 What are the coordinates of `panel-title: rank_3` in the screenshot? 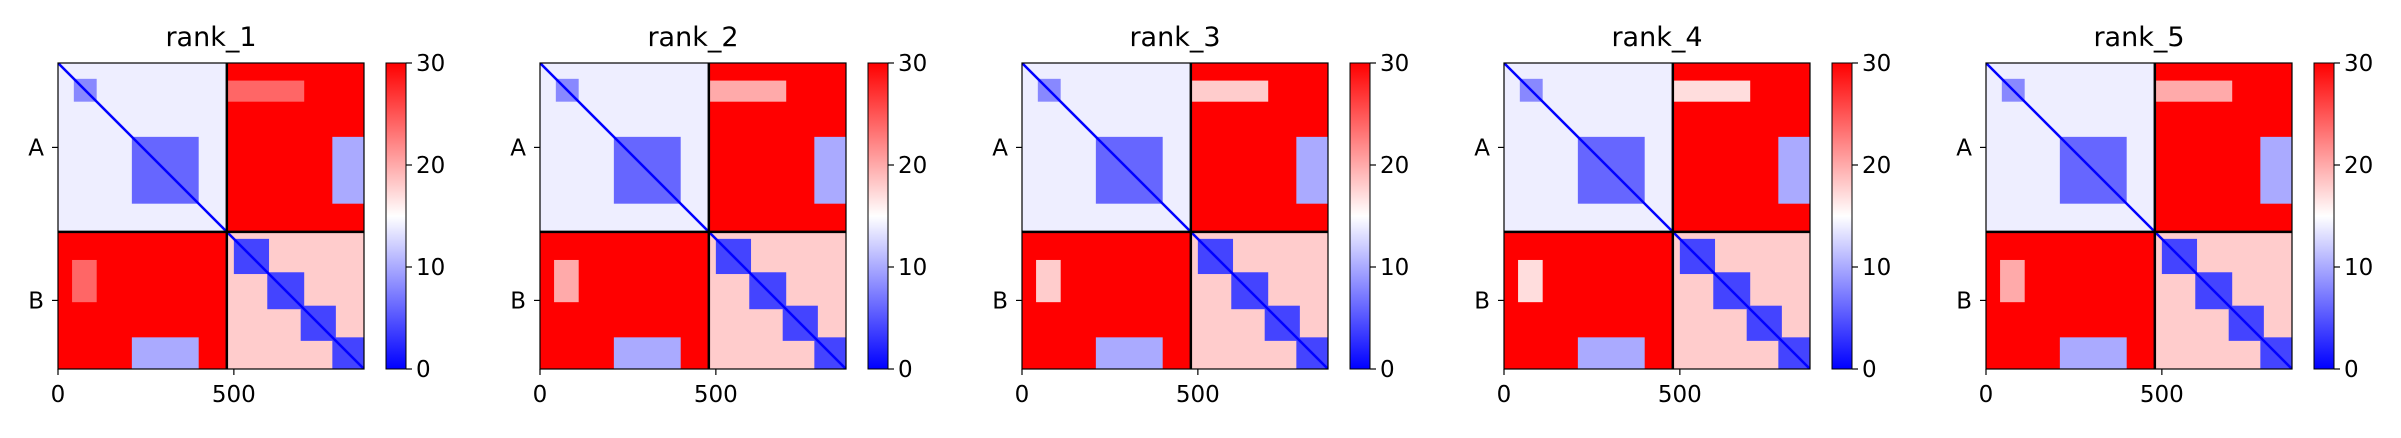 It's located at (1174, 37).